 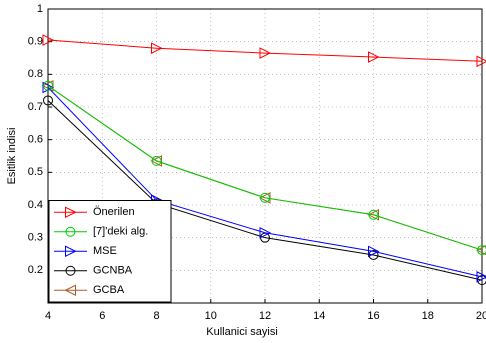 What do you see at coordinates (35, 270) in the screenshot?
I see `y-tick-label: 0.2` at bounding box center [35, 270].